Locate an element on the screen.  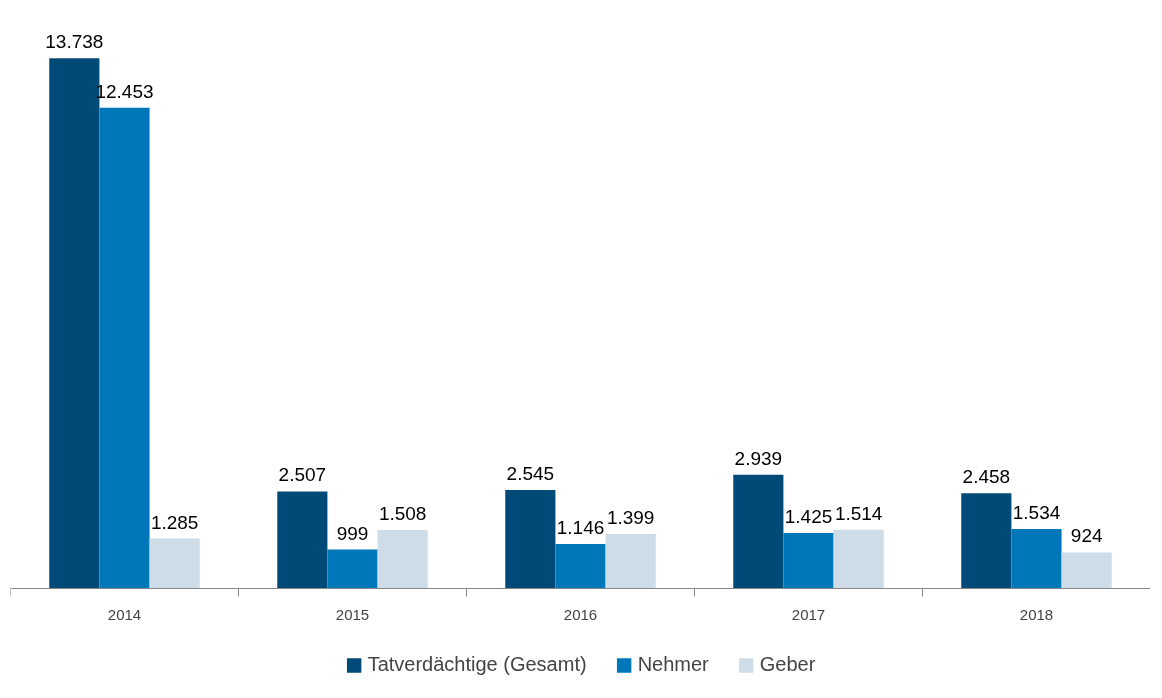
legend-label: Tatverdächtige (Gesamt) is located at coordinates (477, 664).